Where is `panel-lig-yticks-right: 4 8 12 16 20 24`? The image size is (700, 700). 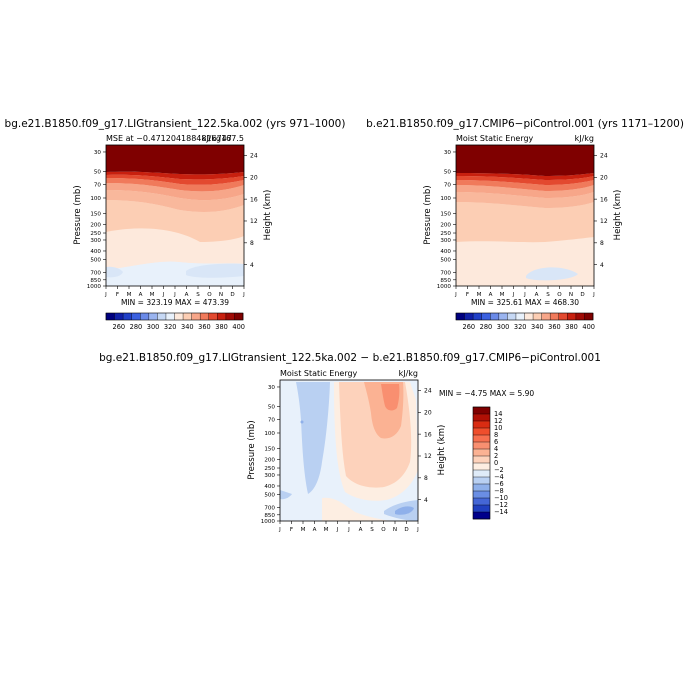
panel-lig-yticks-right: 4 8 12 16 20 24 is located at coordinates (251, 211).